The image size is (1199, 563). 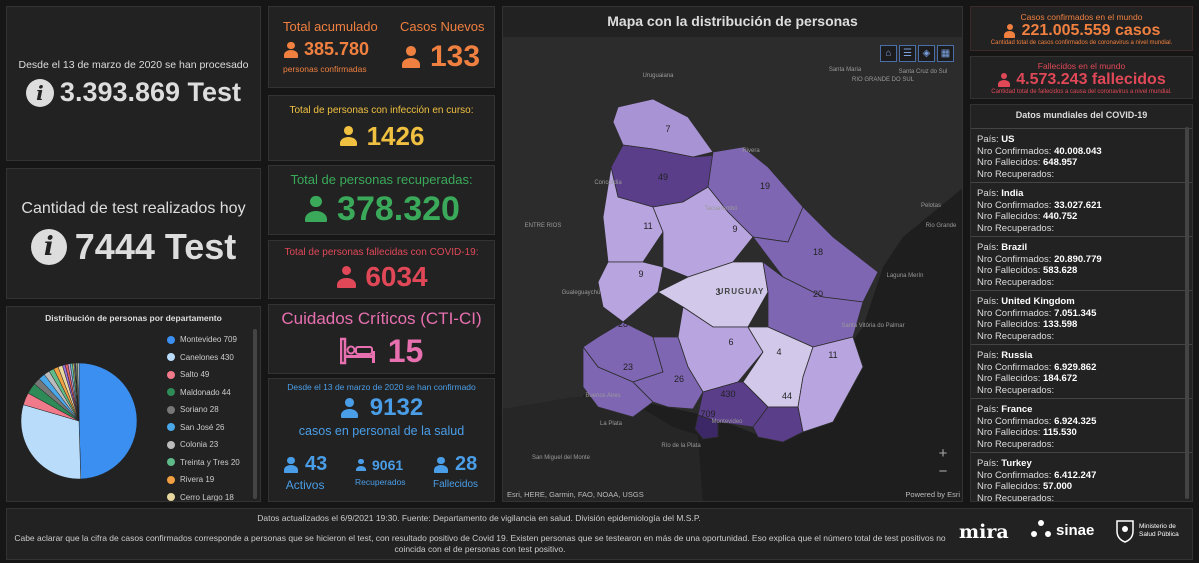 I want to click on legend-icon: ☰, so click(x=907, y=53).